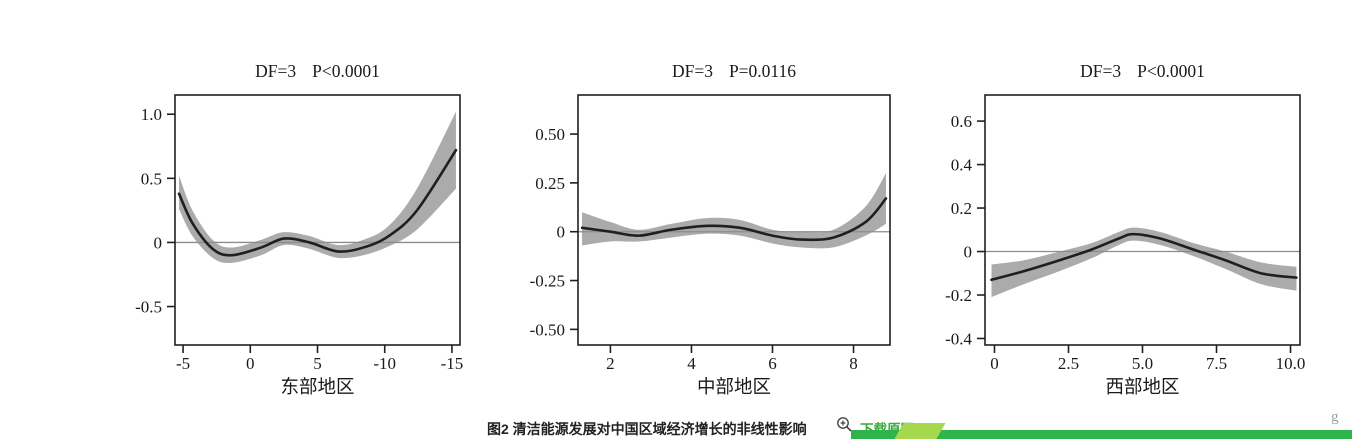  Describe the element at coordinates (647, 429) in the screenshot. I see `figure-caption: 图2 清洁能源发展对中国区域经济增长的非线性影响` at that location.